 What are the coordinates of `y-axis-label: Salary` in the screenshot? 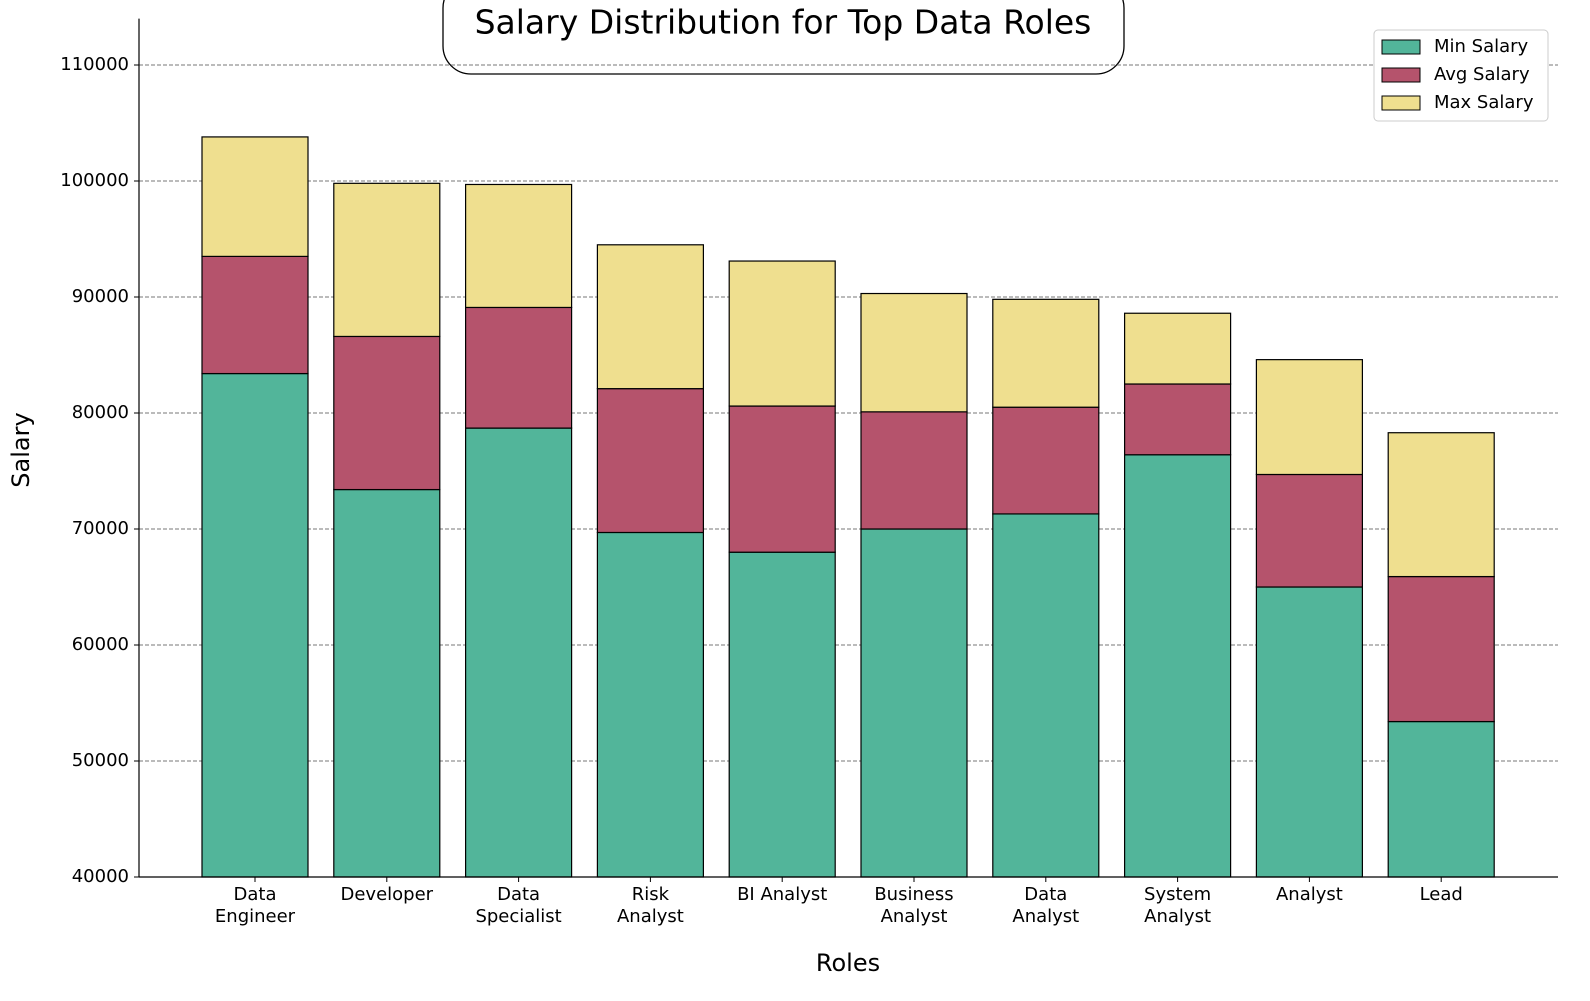 It's located at (21, 449).